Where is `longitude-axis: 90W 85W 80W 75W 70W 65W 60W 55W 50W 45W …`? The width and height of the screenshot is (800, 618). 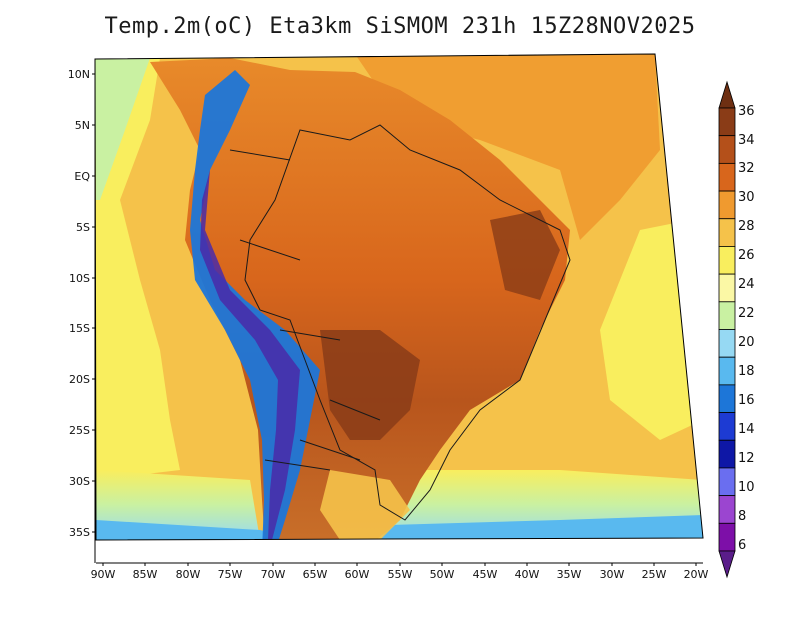
longitude-axis: 90W 85W 80W 75W 70W 65W 60W 55W 50W 45W … is located at coordinates (400, 574).